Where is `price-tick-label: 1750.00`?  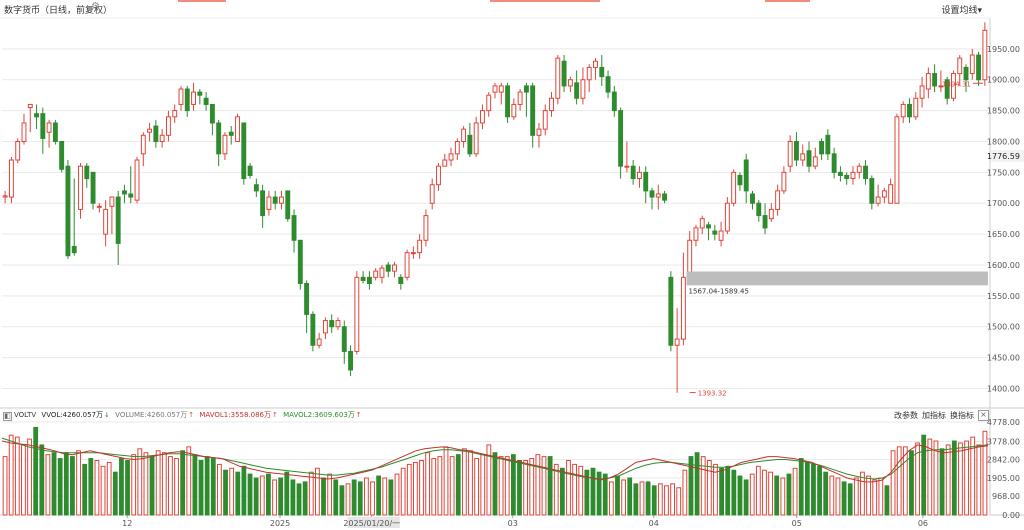 price-tick-label: 1750.00 is located at coordinates (1003, 172).